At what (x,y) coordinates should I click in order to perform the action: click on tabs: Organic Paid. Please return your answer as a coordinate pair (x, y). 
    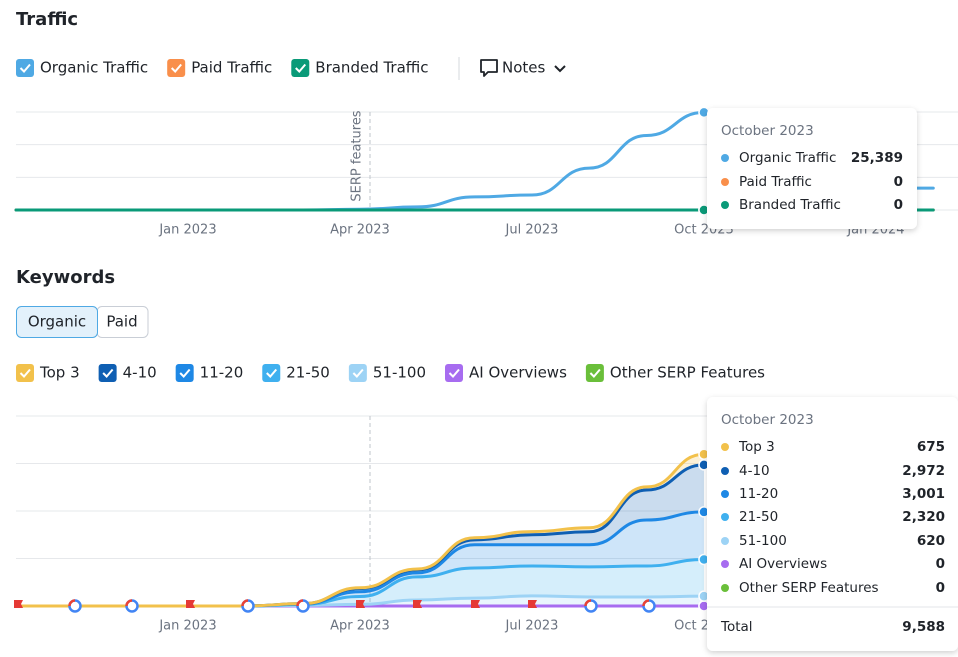
    Looking at the image, I should click on (82, 322).